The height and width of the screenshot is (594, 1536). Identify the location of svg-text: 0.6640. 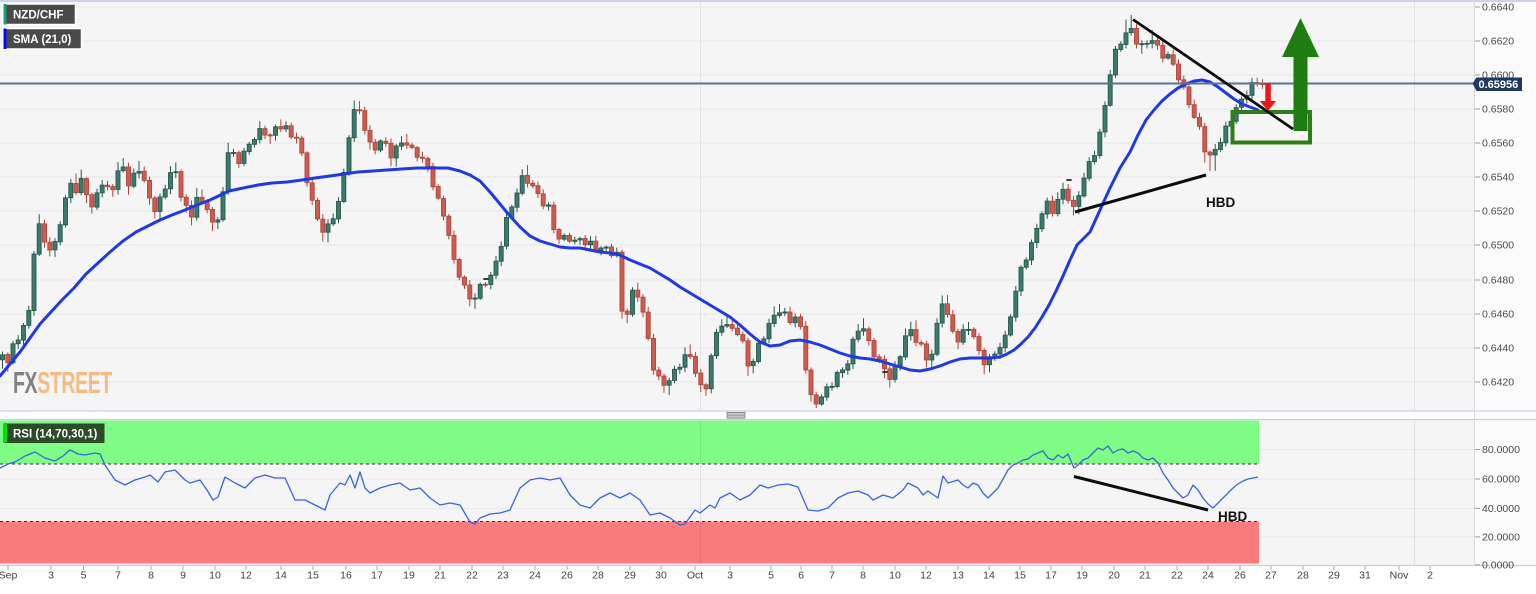
(1498, 8).